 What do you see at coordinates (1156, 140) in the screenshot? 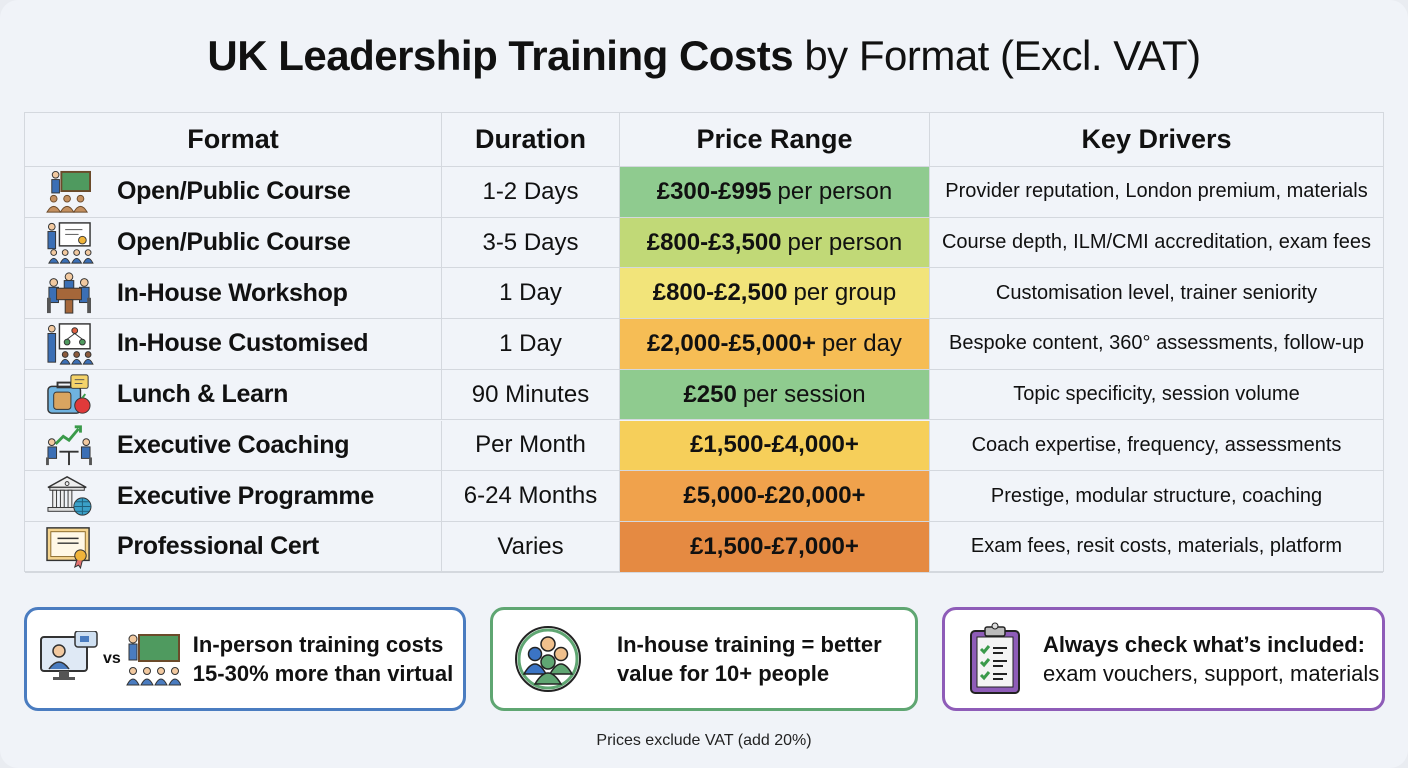
I see `header-key-drivers: Key Drivers` at bounding box center [1156, 140].